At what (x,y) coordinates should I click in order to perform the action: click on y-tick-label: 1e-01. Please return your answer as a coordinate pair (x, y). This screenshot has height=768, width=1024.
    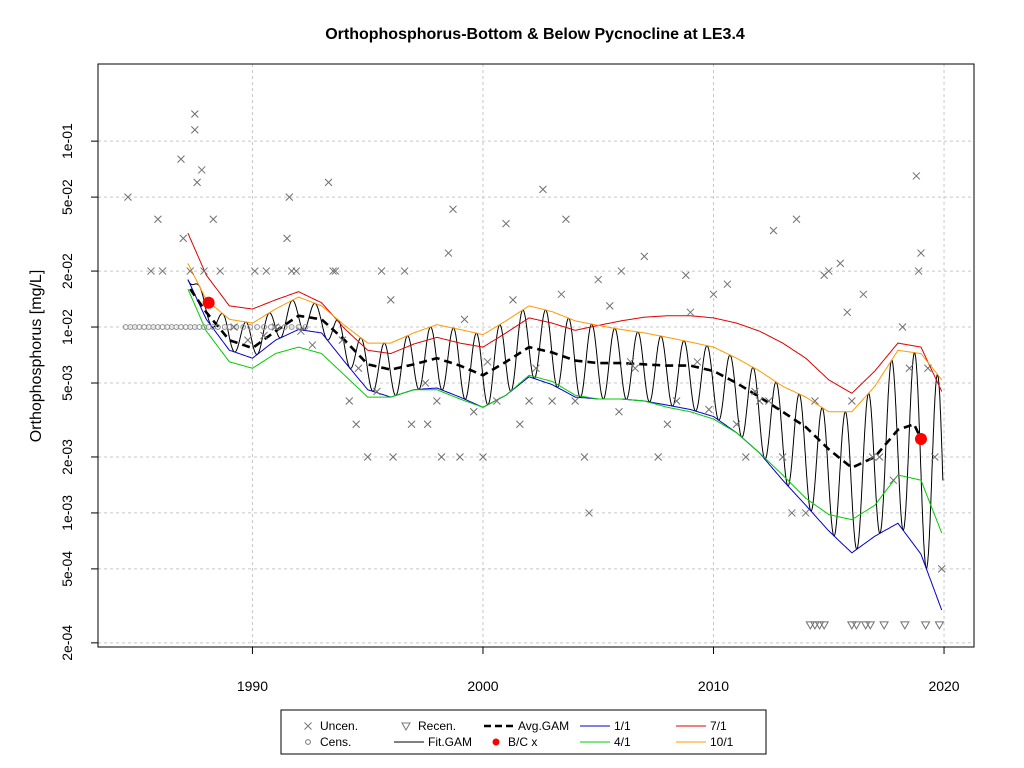
    Looking at the image, I should click on (67, 141).